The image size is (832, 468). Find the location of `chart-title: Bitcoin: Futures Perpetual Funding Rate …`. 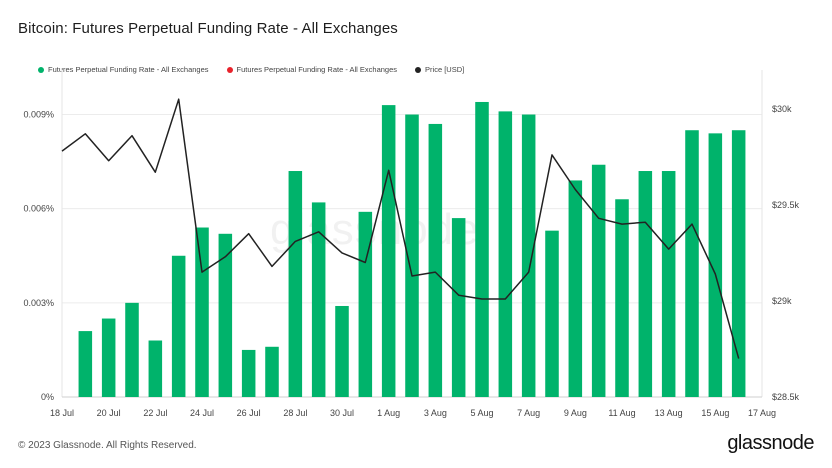

chart-title: Bitcoin: Futures Perpetual Funding Rate … is located at coordinates (208, 28).